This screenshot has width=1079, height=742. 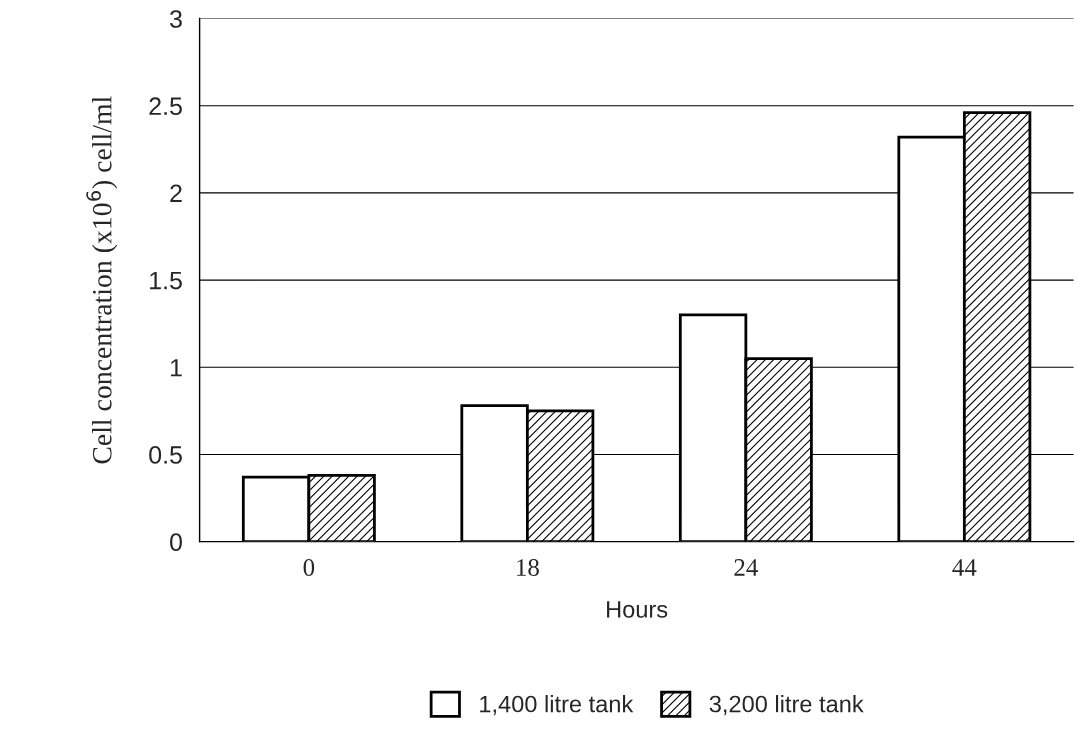 What do you see at coordinates (557, 705) in the screenshot?
I see `legend-label: 1,400 litre tank` at bounding box center [557, 705].